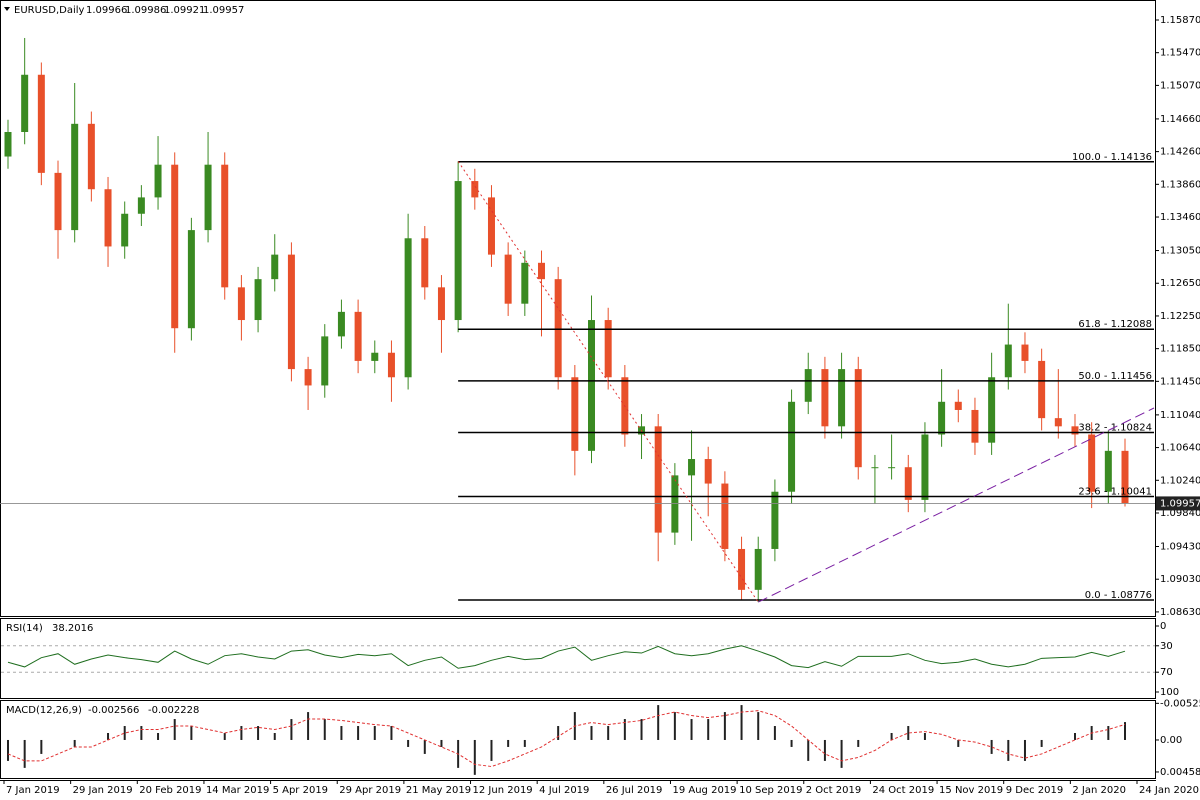 The height and width of the screenshot is (800, 1200). I want to click on rsi-last: 38.2016, so click(72, 628).